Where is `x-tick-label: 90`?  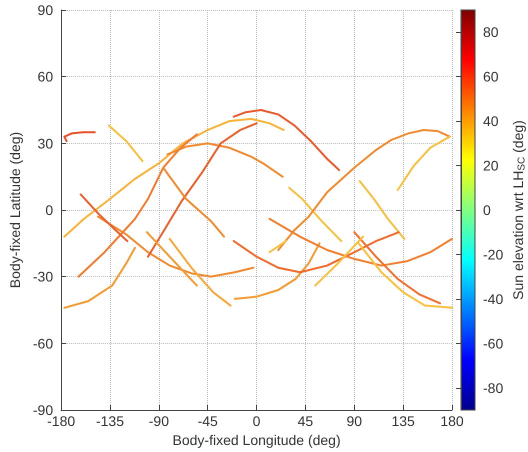 x-tick-label: 90 is located at coordinates (354, 421).